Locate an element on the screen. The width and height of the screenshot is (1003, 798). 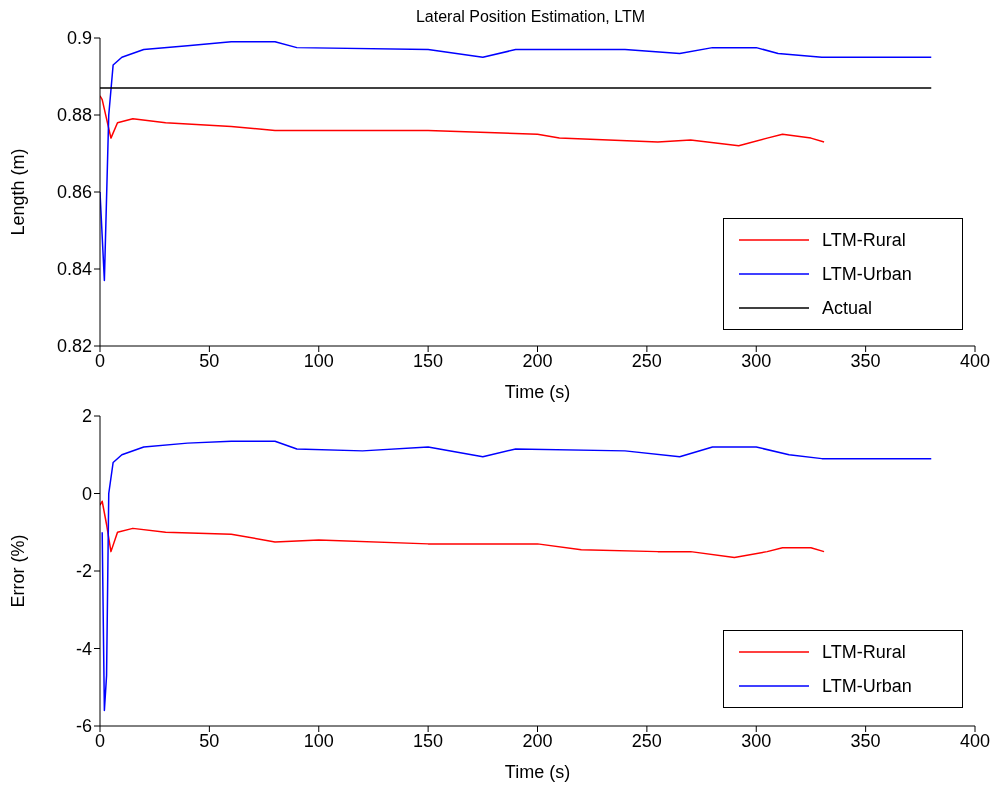
y-tick-label: 0.84 is located at coordinates (74, 269).